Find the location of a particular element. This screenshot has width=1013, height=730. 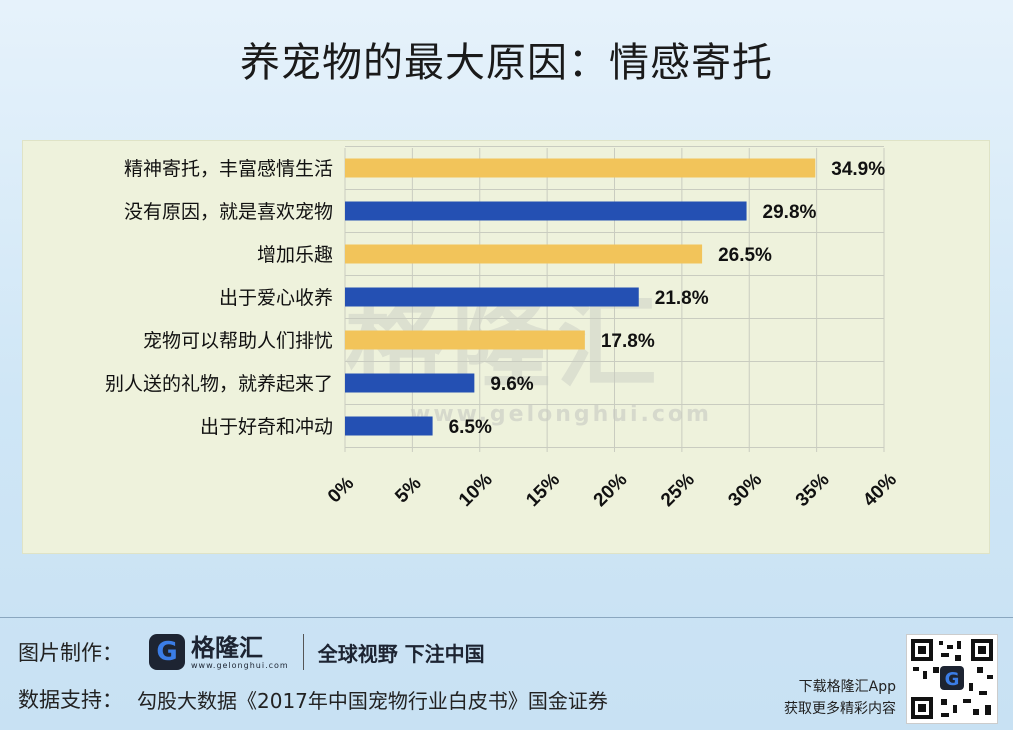

x-tick-label-3: 15% is located at coordinates (543, 490).